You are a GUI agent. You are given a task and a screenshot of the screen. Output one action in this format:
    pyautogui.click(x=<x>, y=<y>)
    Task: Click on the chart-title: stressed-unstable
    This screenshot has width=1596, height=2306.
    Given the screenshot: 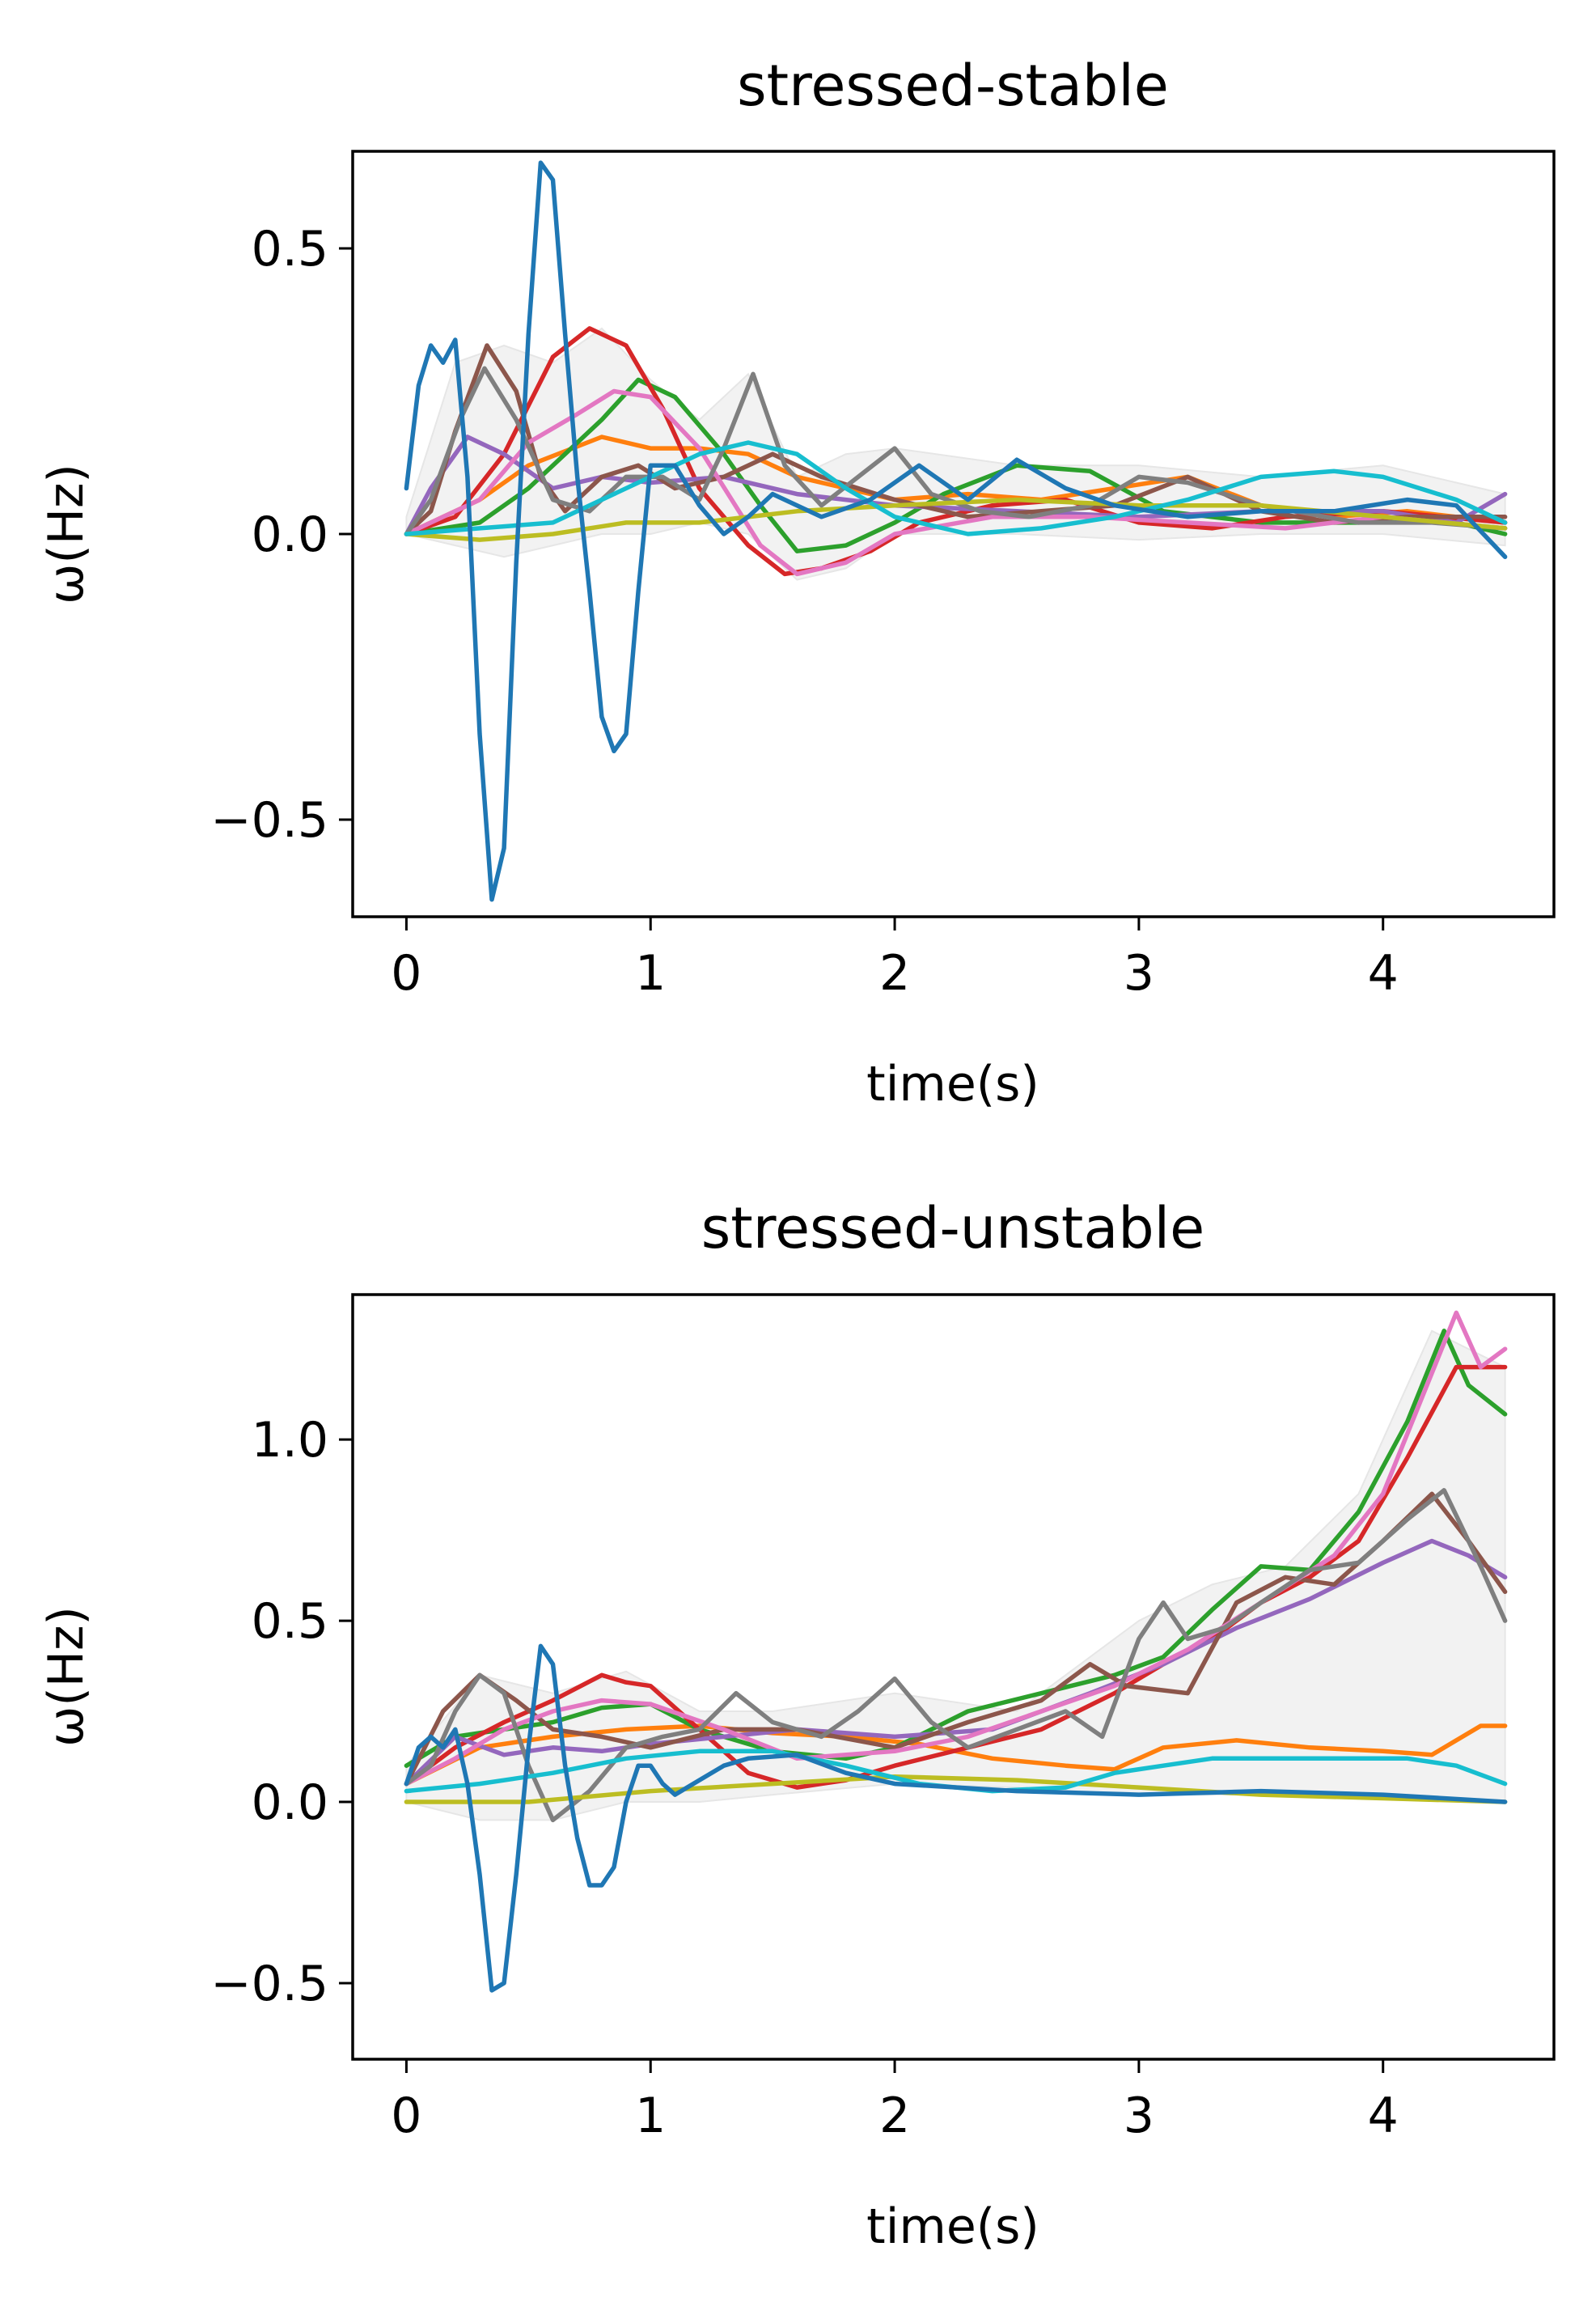 What is the action you would take?
    pyautogui.click(x=952, y=1228)
    